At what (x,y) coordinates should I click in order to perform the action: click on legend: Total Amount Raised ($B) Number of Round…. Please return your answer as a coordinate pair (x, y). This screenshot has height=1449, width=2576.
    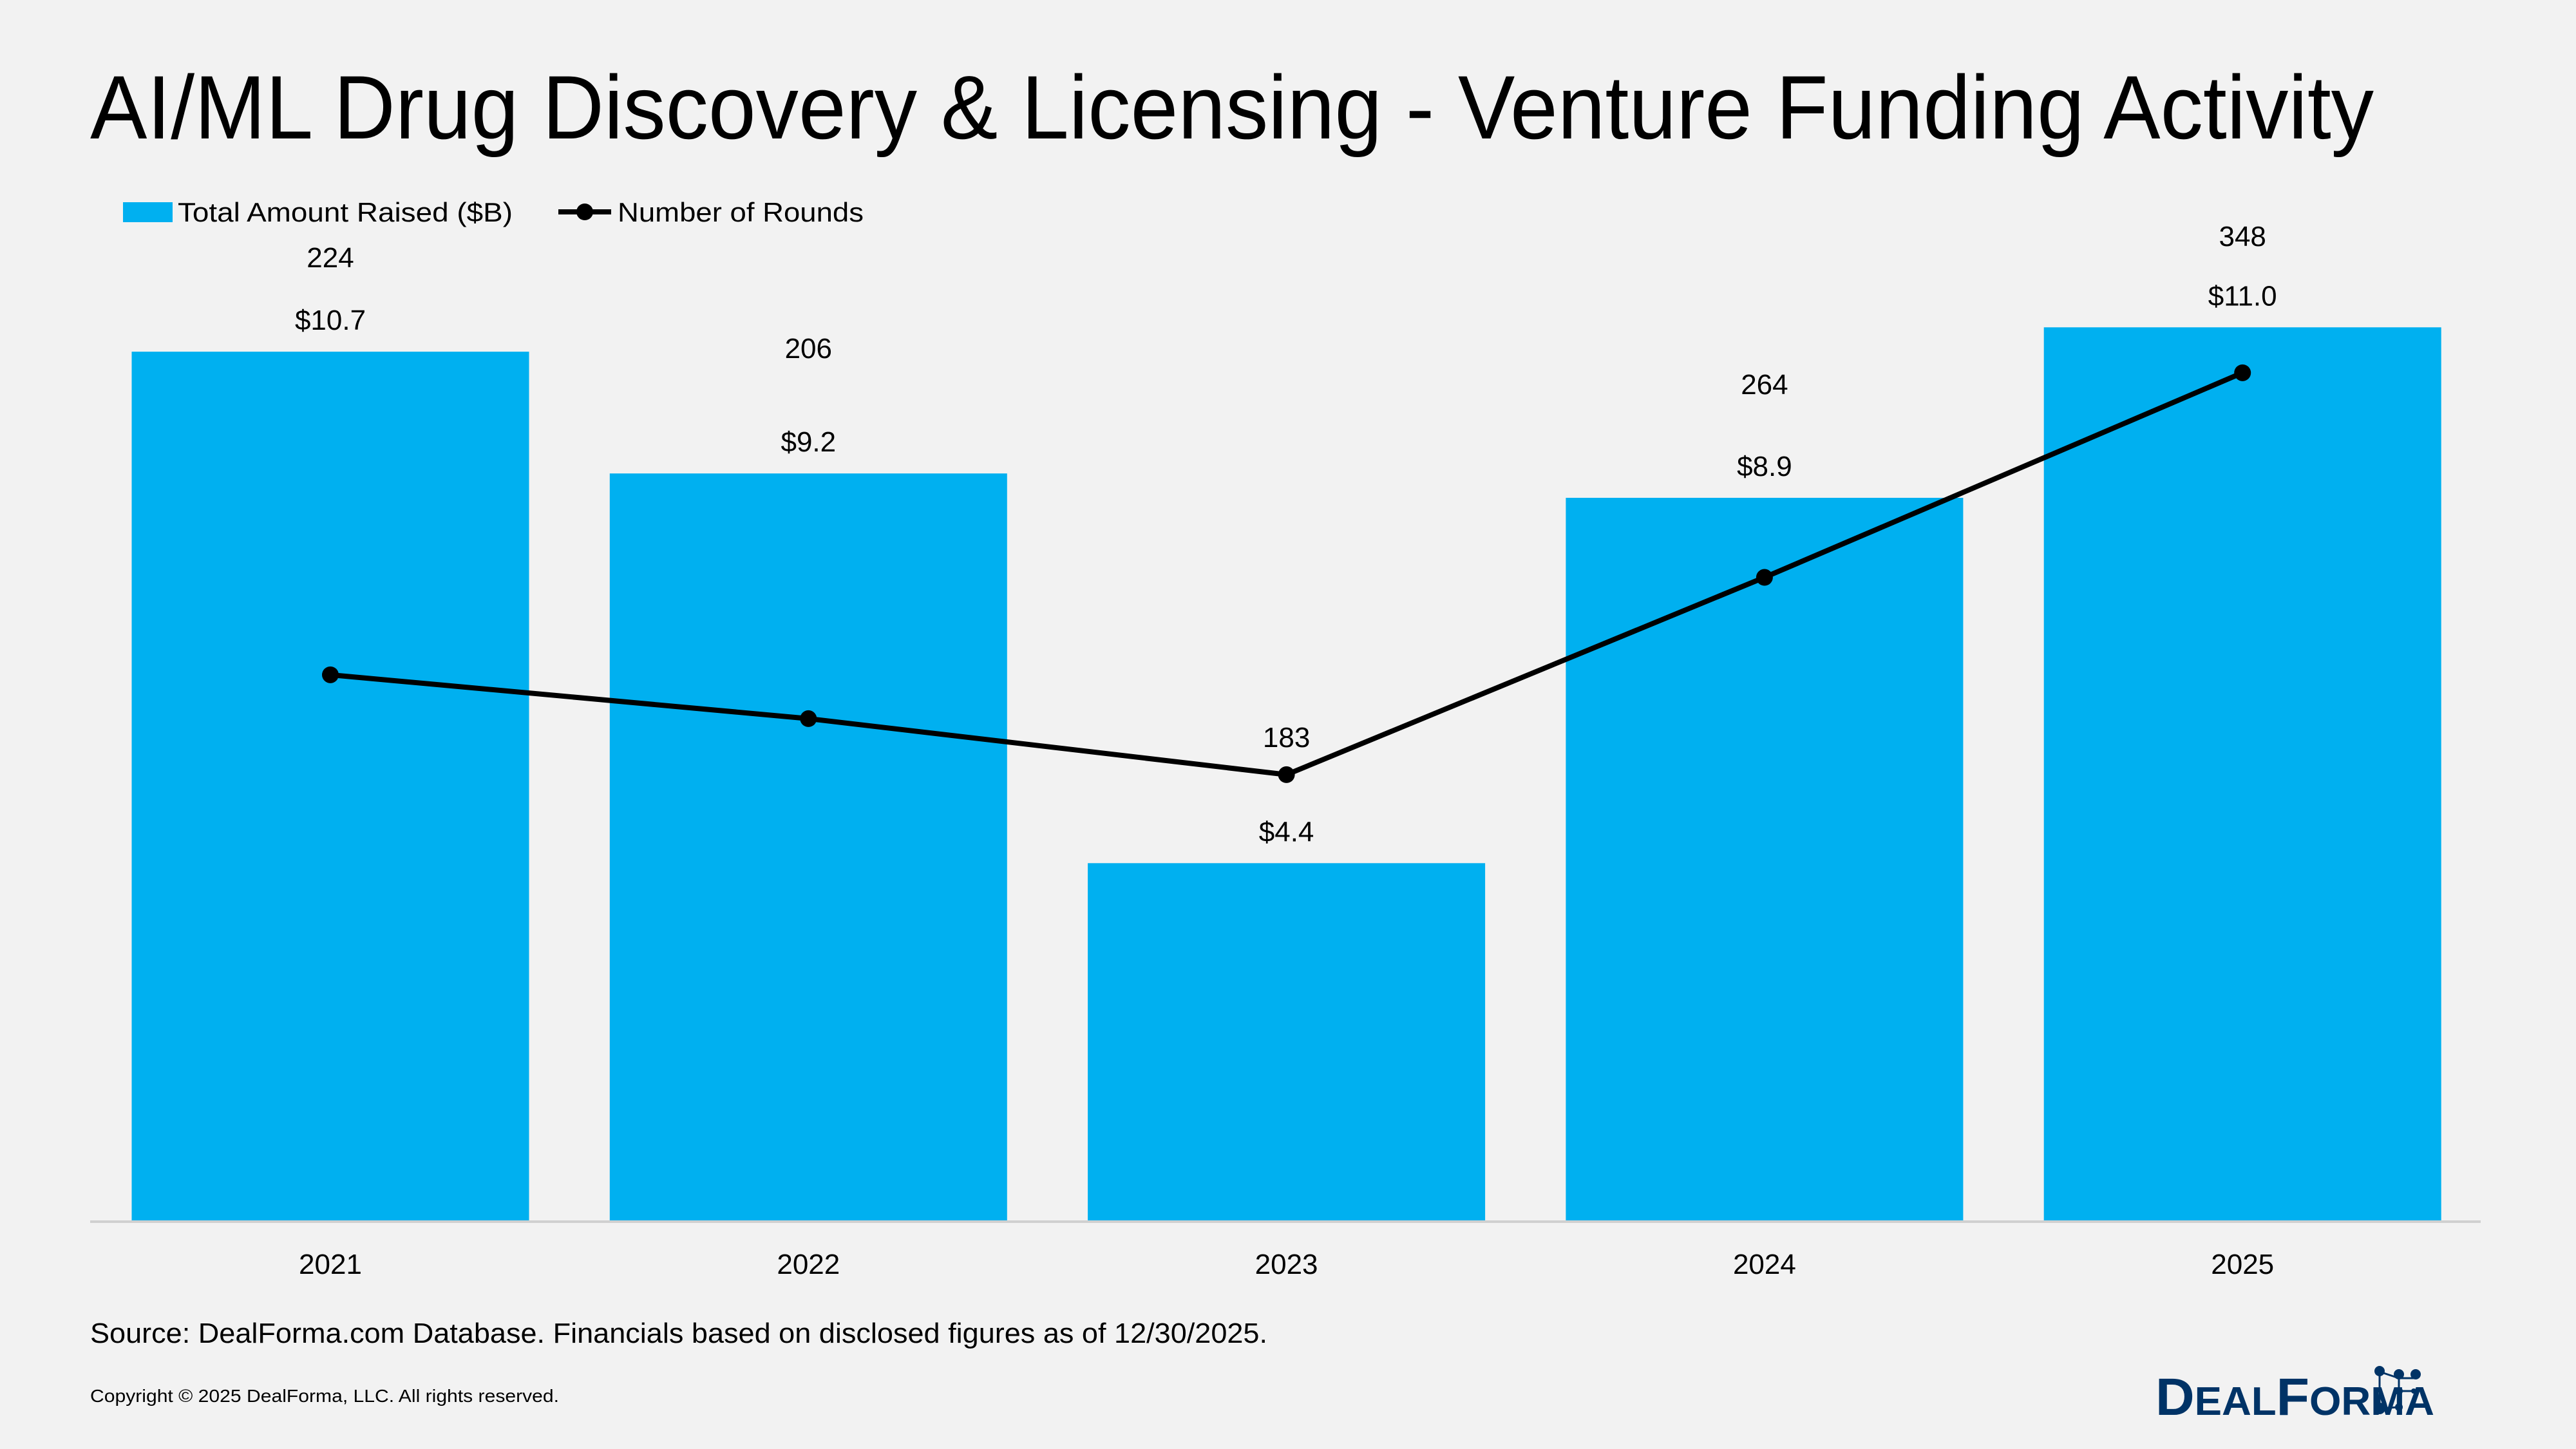
    Looking at the image, I should click on (494, 212).